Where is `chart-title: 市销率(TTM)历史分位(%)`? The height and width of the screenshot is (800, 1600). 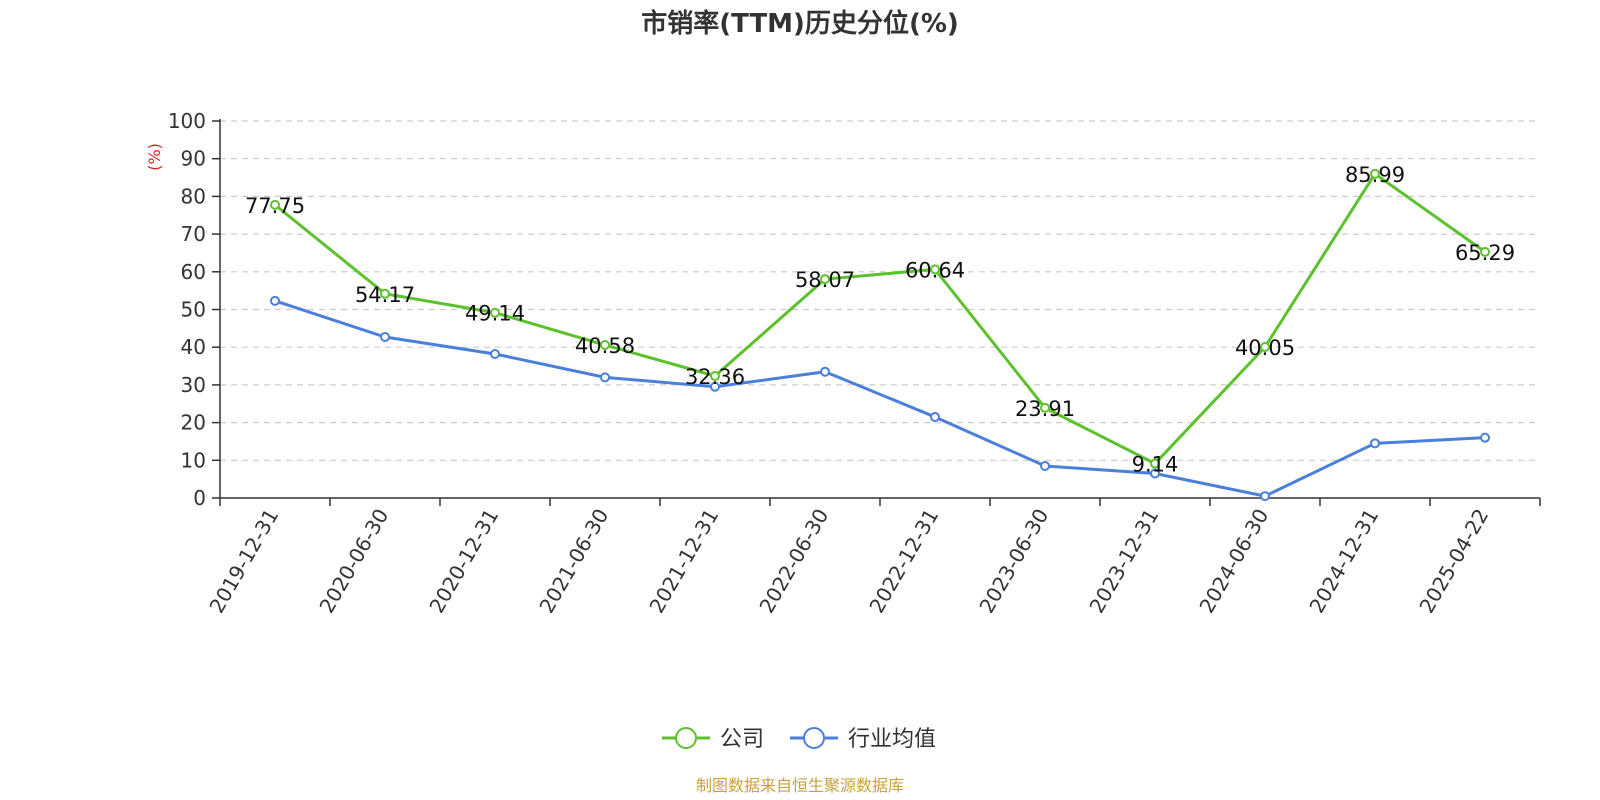
chart-title: 市销率(TTM)历史分位(%) is located at coordinates (800, 23).